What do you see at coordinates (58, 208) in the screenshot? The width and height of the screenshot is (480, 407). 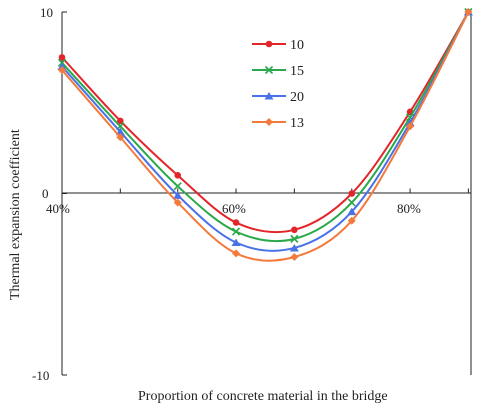 I see `x-tick-label-40: 40%` at bounding box center [58, 208].